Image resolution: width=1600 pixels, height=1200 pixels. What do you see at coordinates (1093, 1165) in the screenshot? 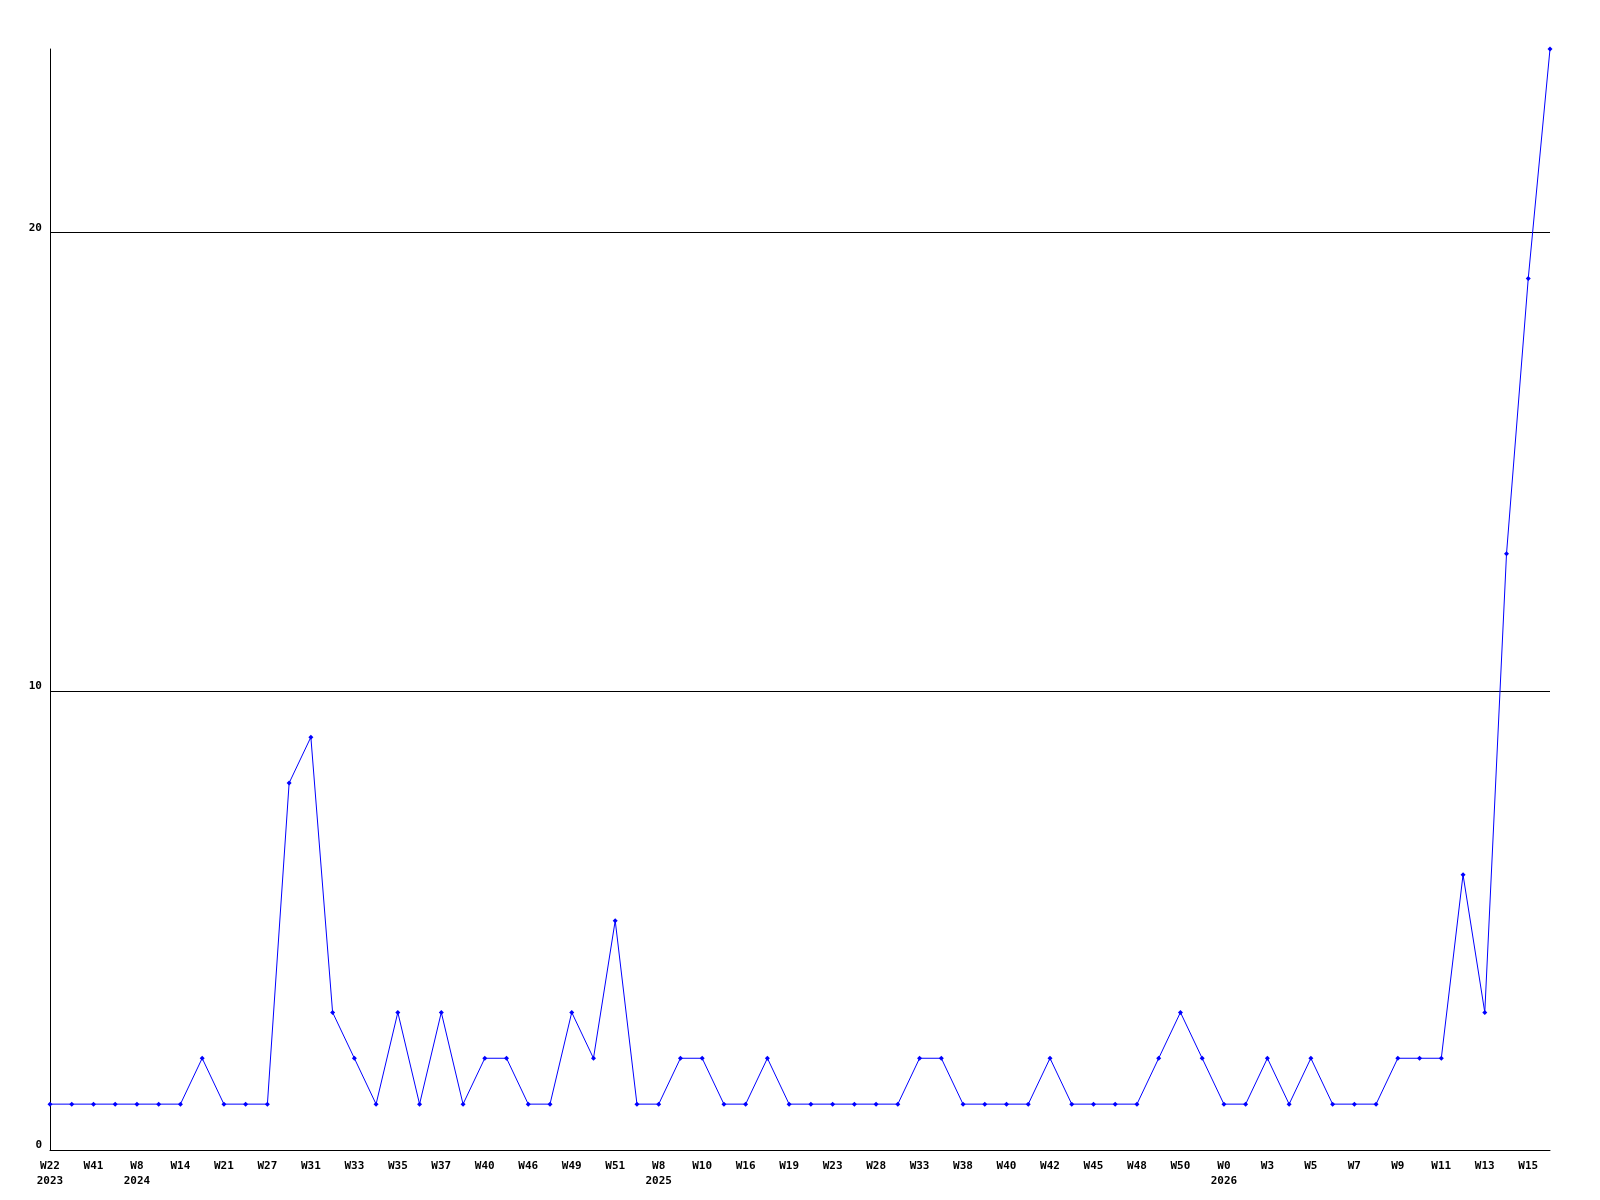
I see `x-tick-label: W45` at bounding box center [1093, 1165].